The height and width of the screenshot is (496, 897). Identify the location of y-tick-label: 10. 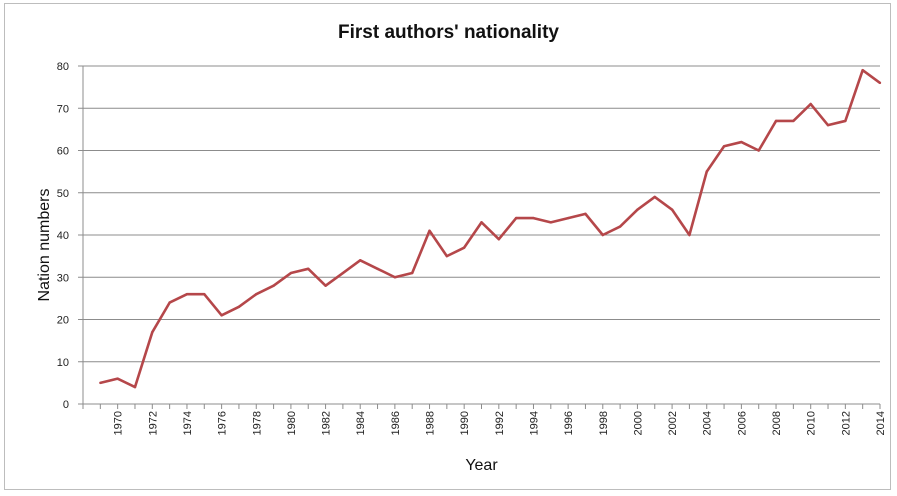
(63, 363).